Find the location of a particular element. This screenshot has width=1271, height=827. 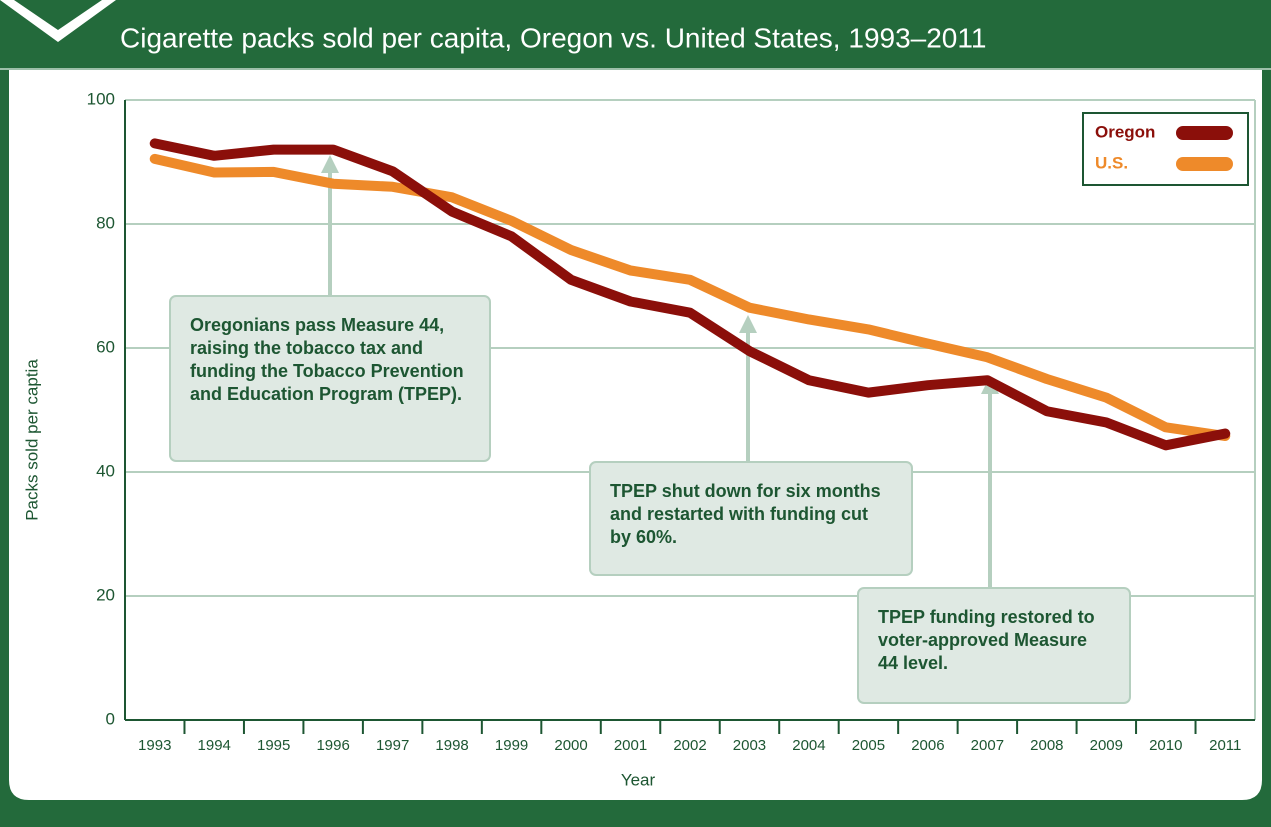

legend-box is located at coordinates (1165, 149).